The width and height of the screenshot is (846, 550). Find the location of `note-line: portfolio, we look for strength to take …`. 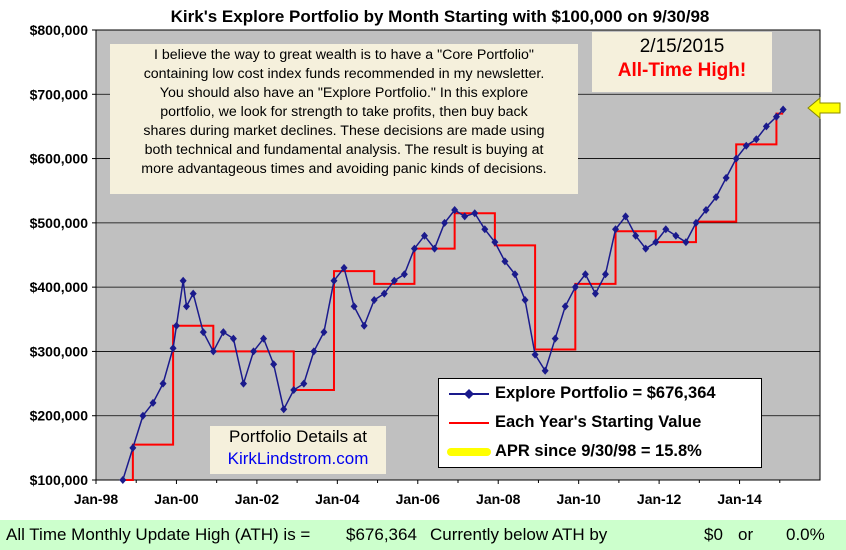

note-line: portfolio, we look for strength to take … is located at coordinates (344, 112).